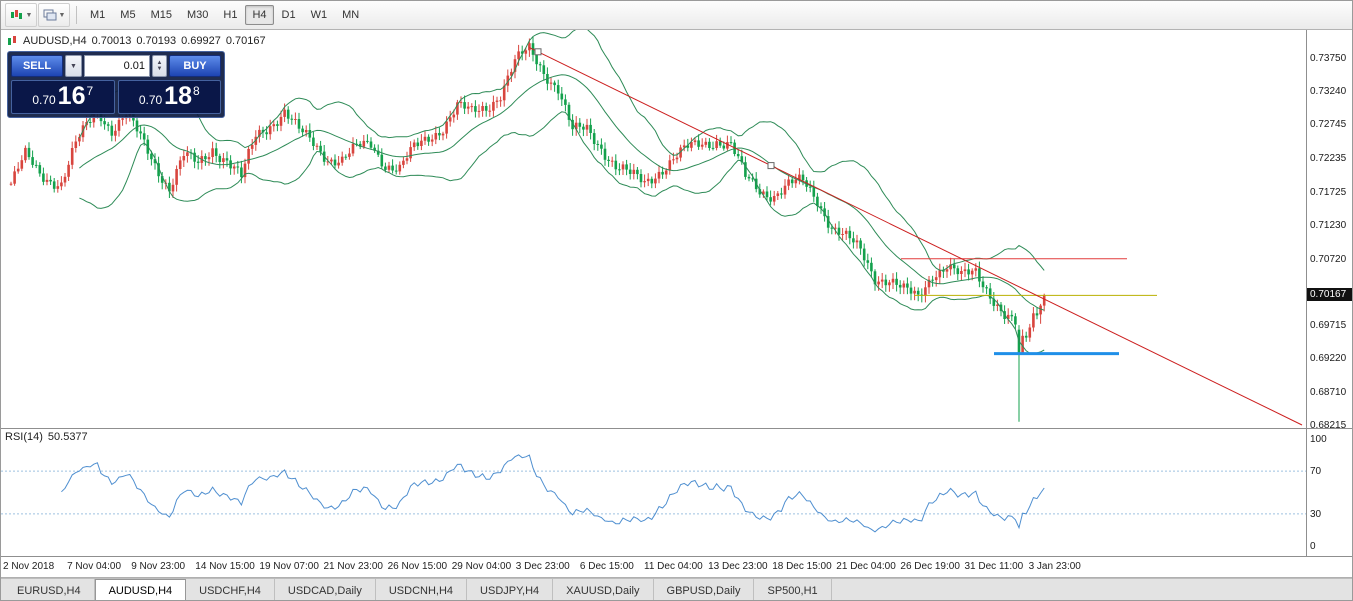 This screenshot has height=601, width=1353. What do you see at coordinates (225, 566) in the screenshot?
I see `time-axis-label: 14 Nov 15:00` at bounding box center [225, 566].